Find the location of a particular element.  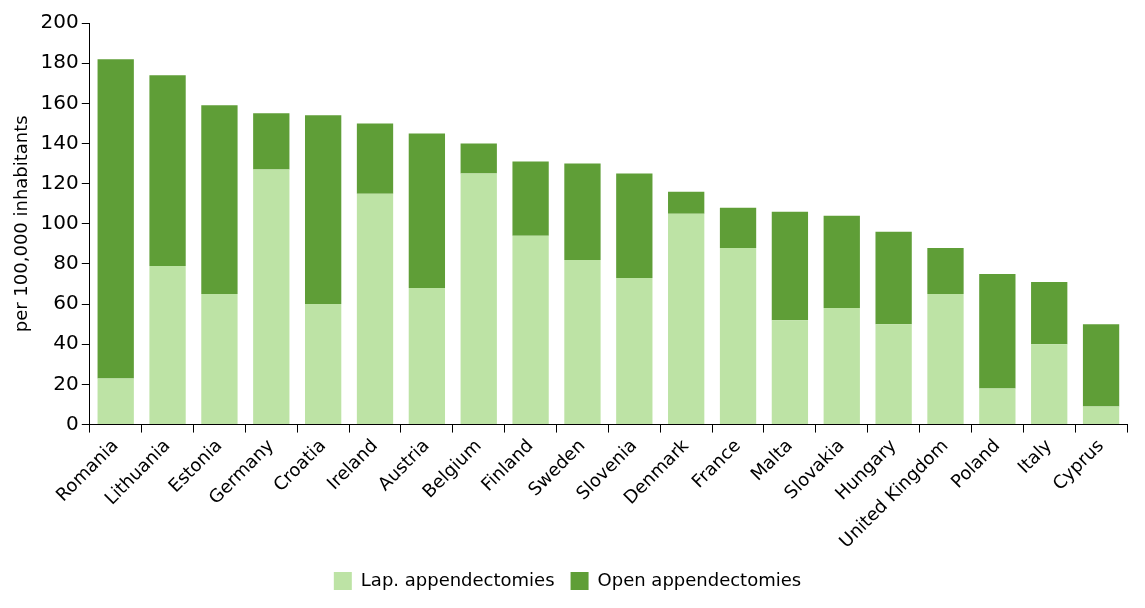

legend-label: Open appendectomies is located at coordinates (699, 579).